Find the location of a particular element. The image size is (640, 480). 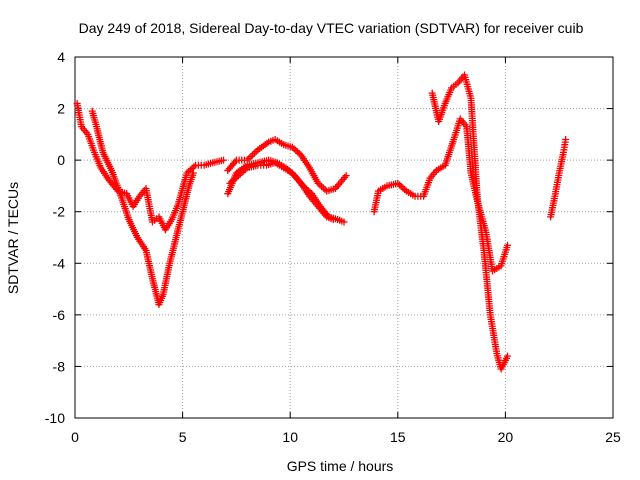

y-tick-label: 2 is located at coordinates (61, 109).